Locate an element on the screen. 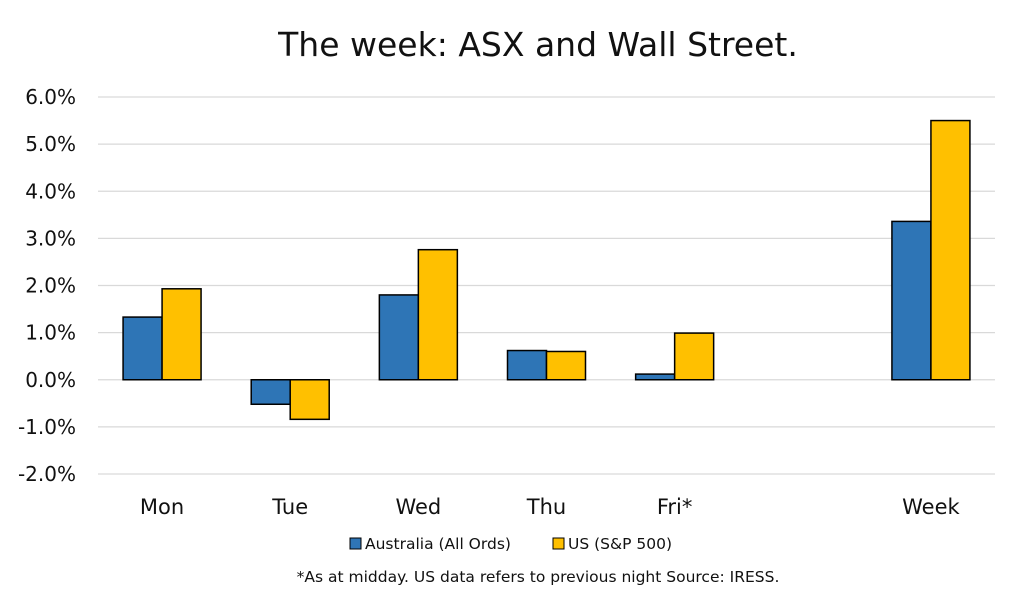 The width and height of the screenshot is (1024, 596). y-tick-label: -1.0% is located at coordinates (47, 427).